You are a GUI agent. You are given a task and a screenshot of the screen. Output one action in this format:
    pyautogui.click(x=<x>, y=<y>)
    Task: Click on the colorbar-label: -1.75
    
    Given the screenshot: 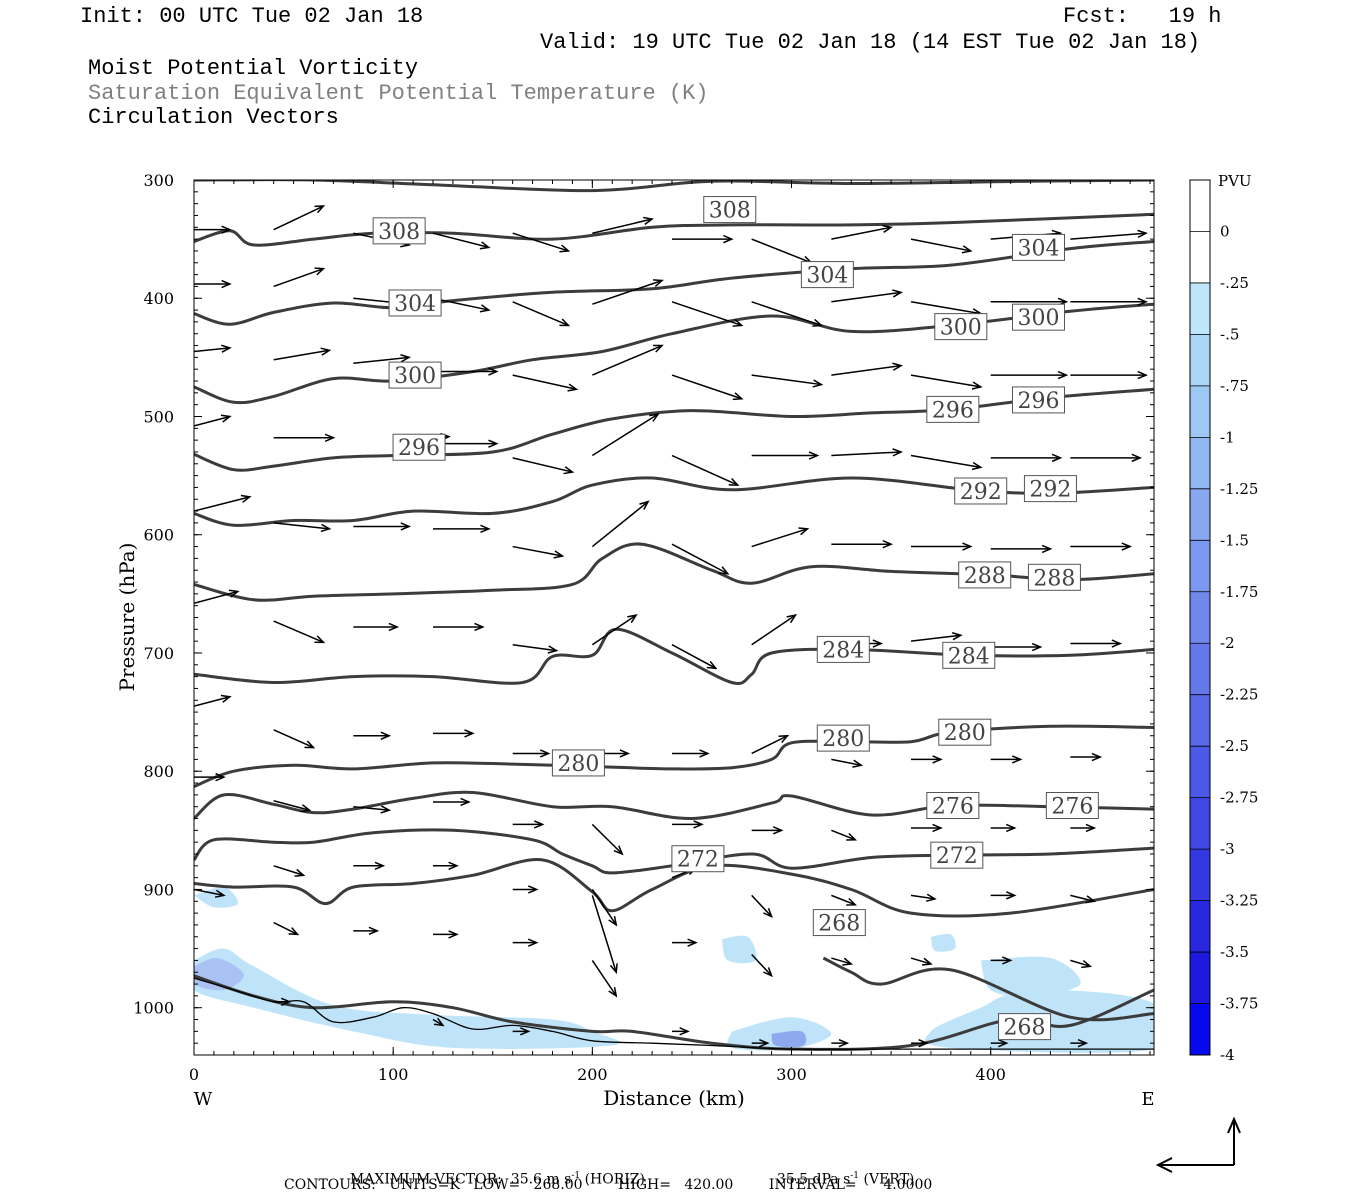 What is the action you would take?
    pyautogui.click(x=1239, y=592)
    